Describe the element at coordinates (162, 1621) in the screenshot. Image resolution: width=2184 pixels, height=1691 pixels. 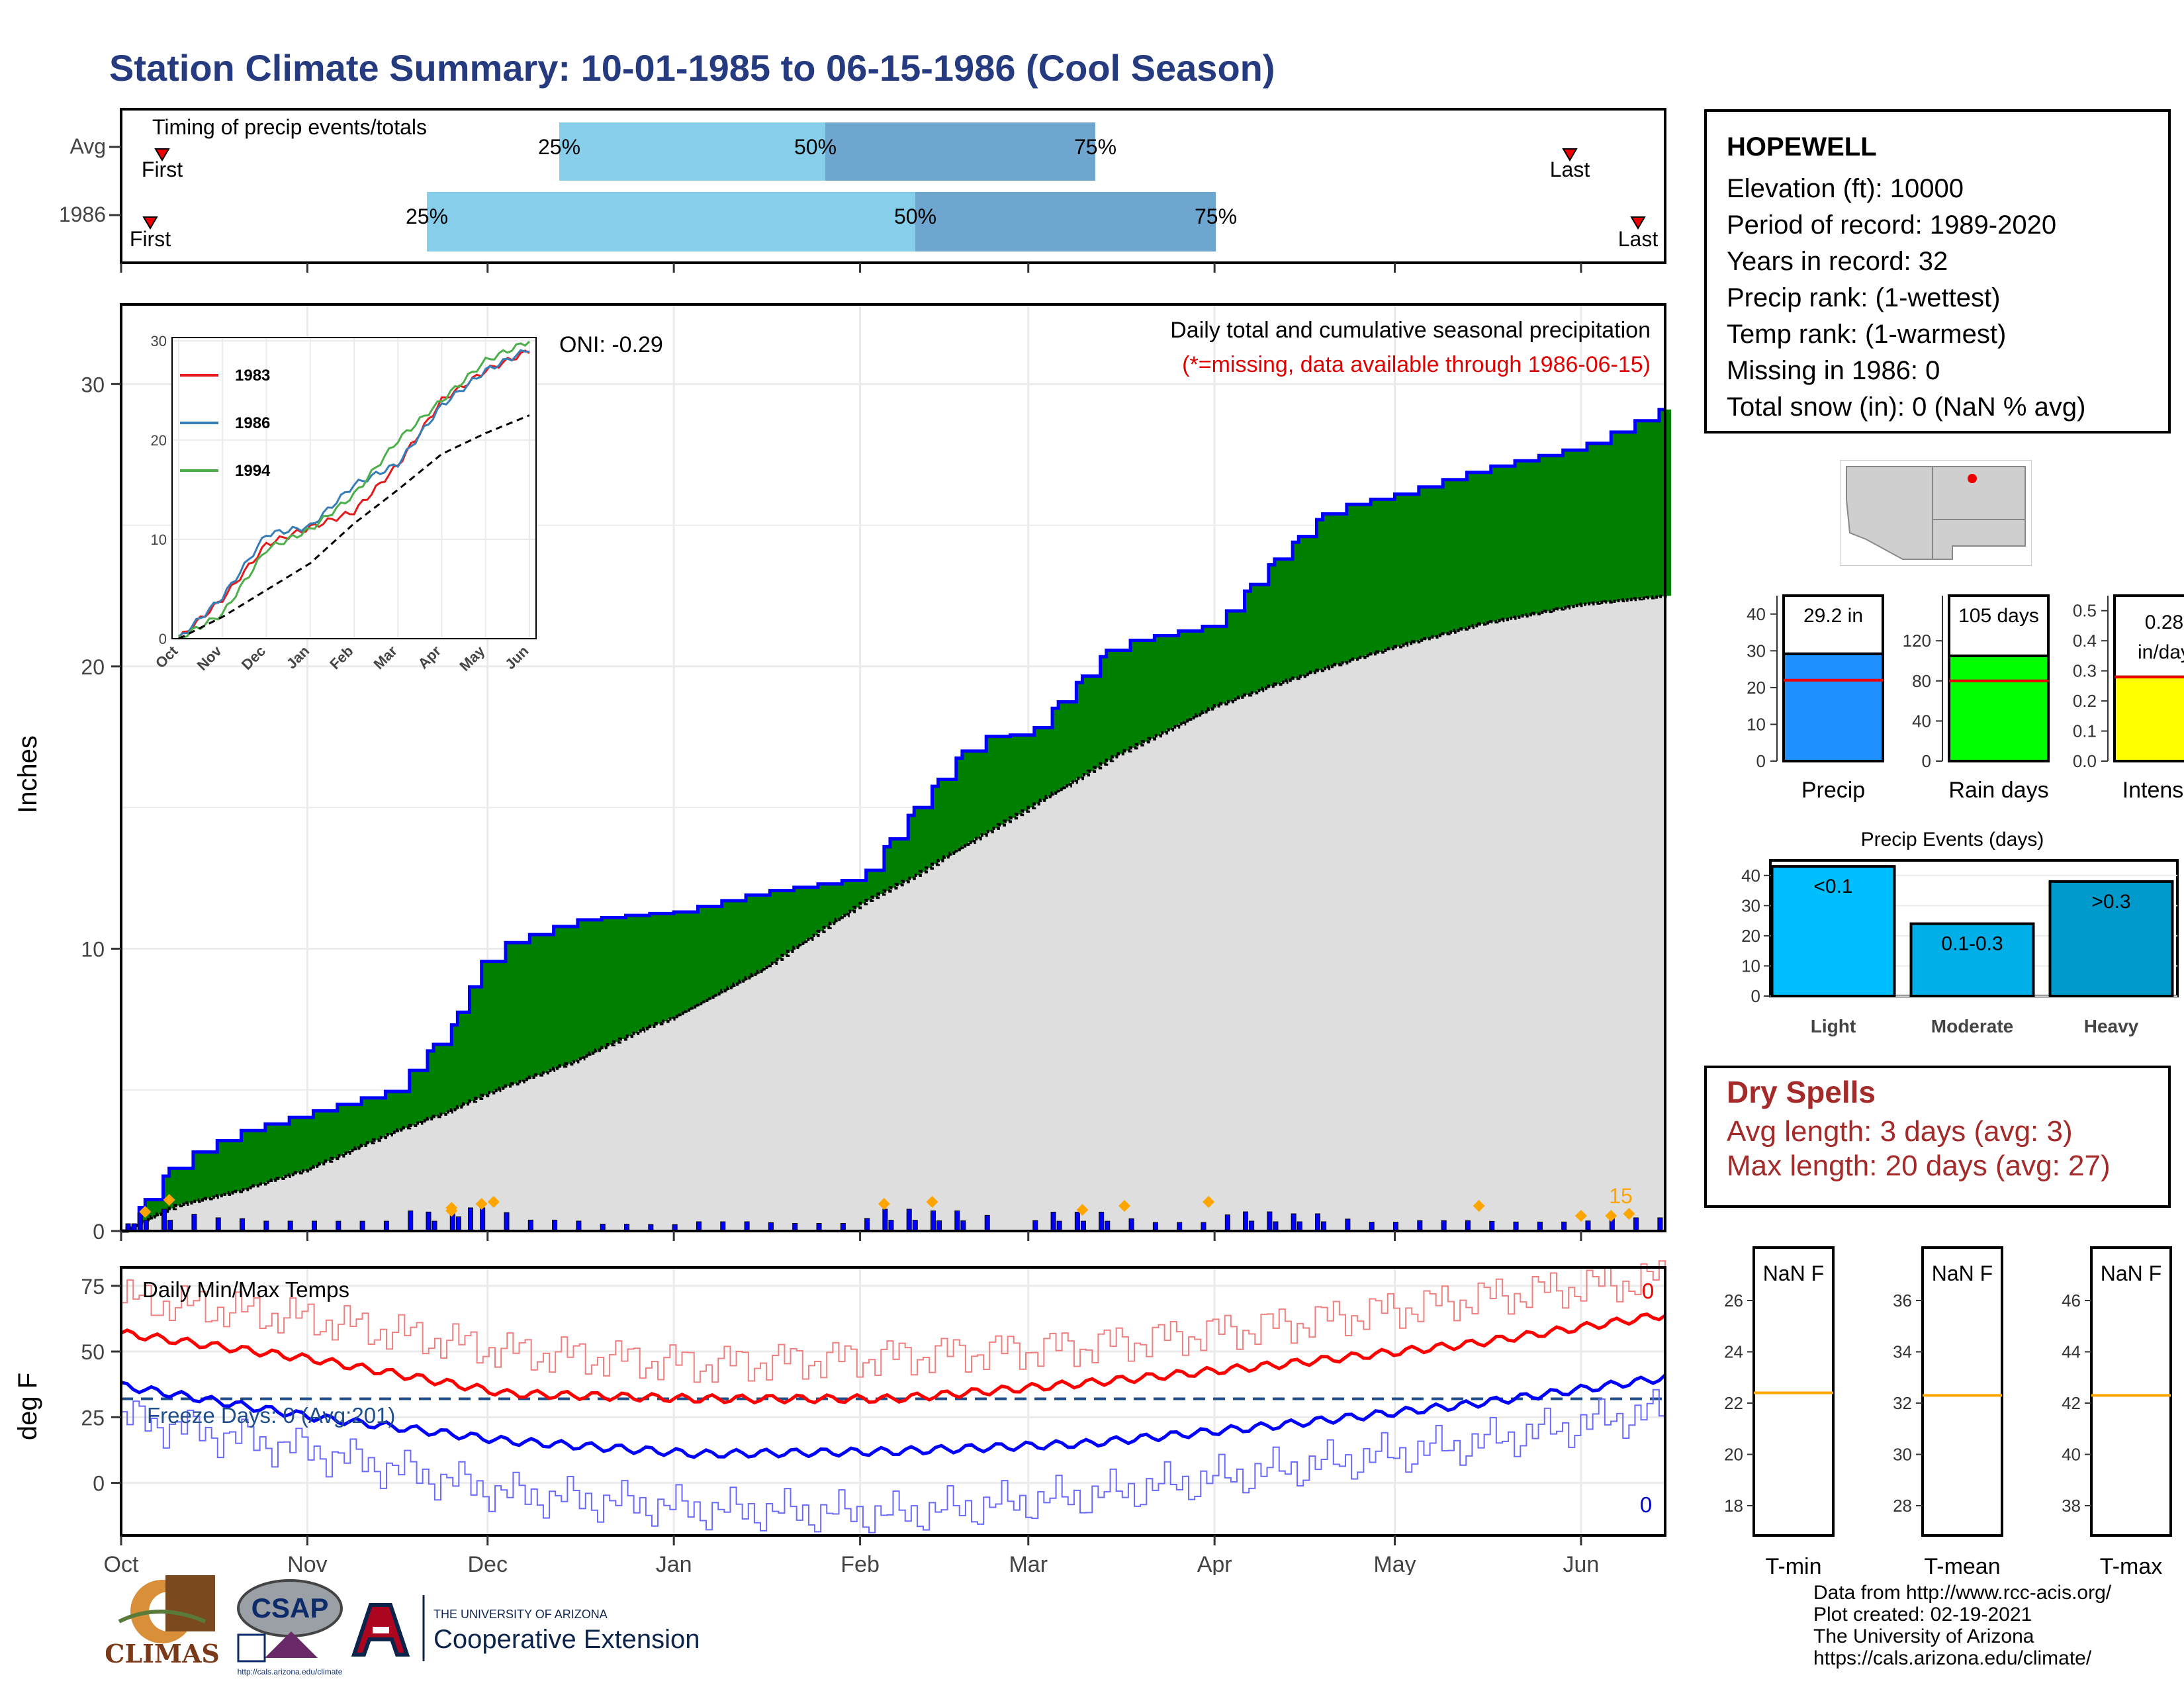
I see `climas-logo: CLIMAS` at that location.